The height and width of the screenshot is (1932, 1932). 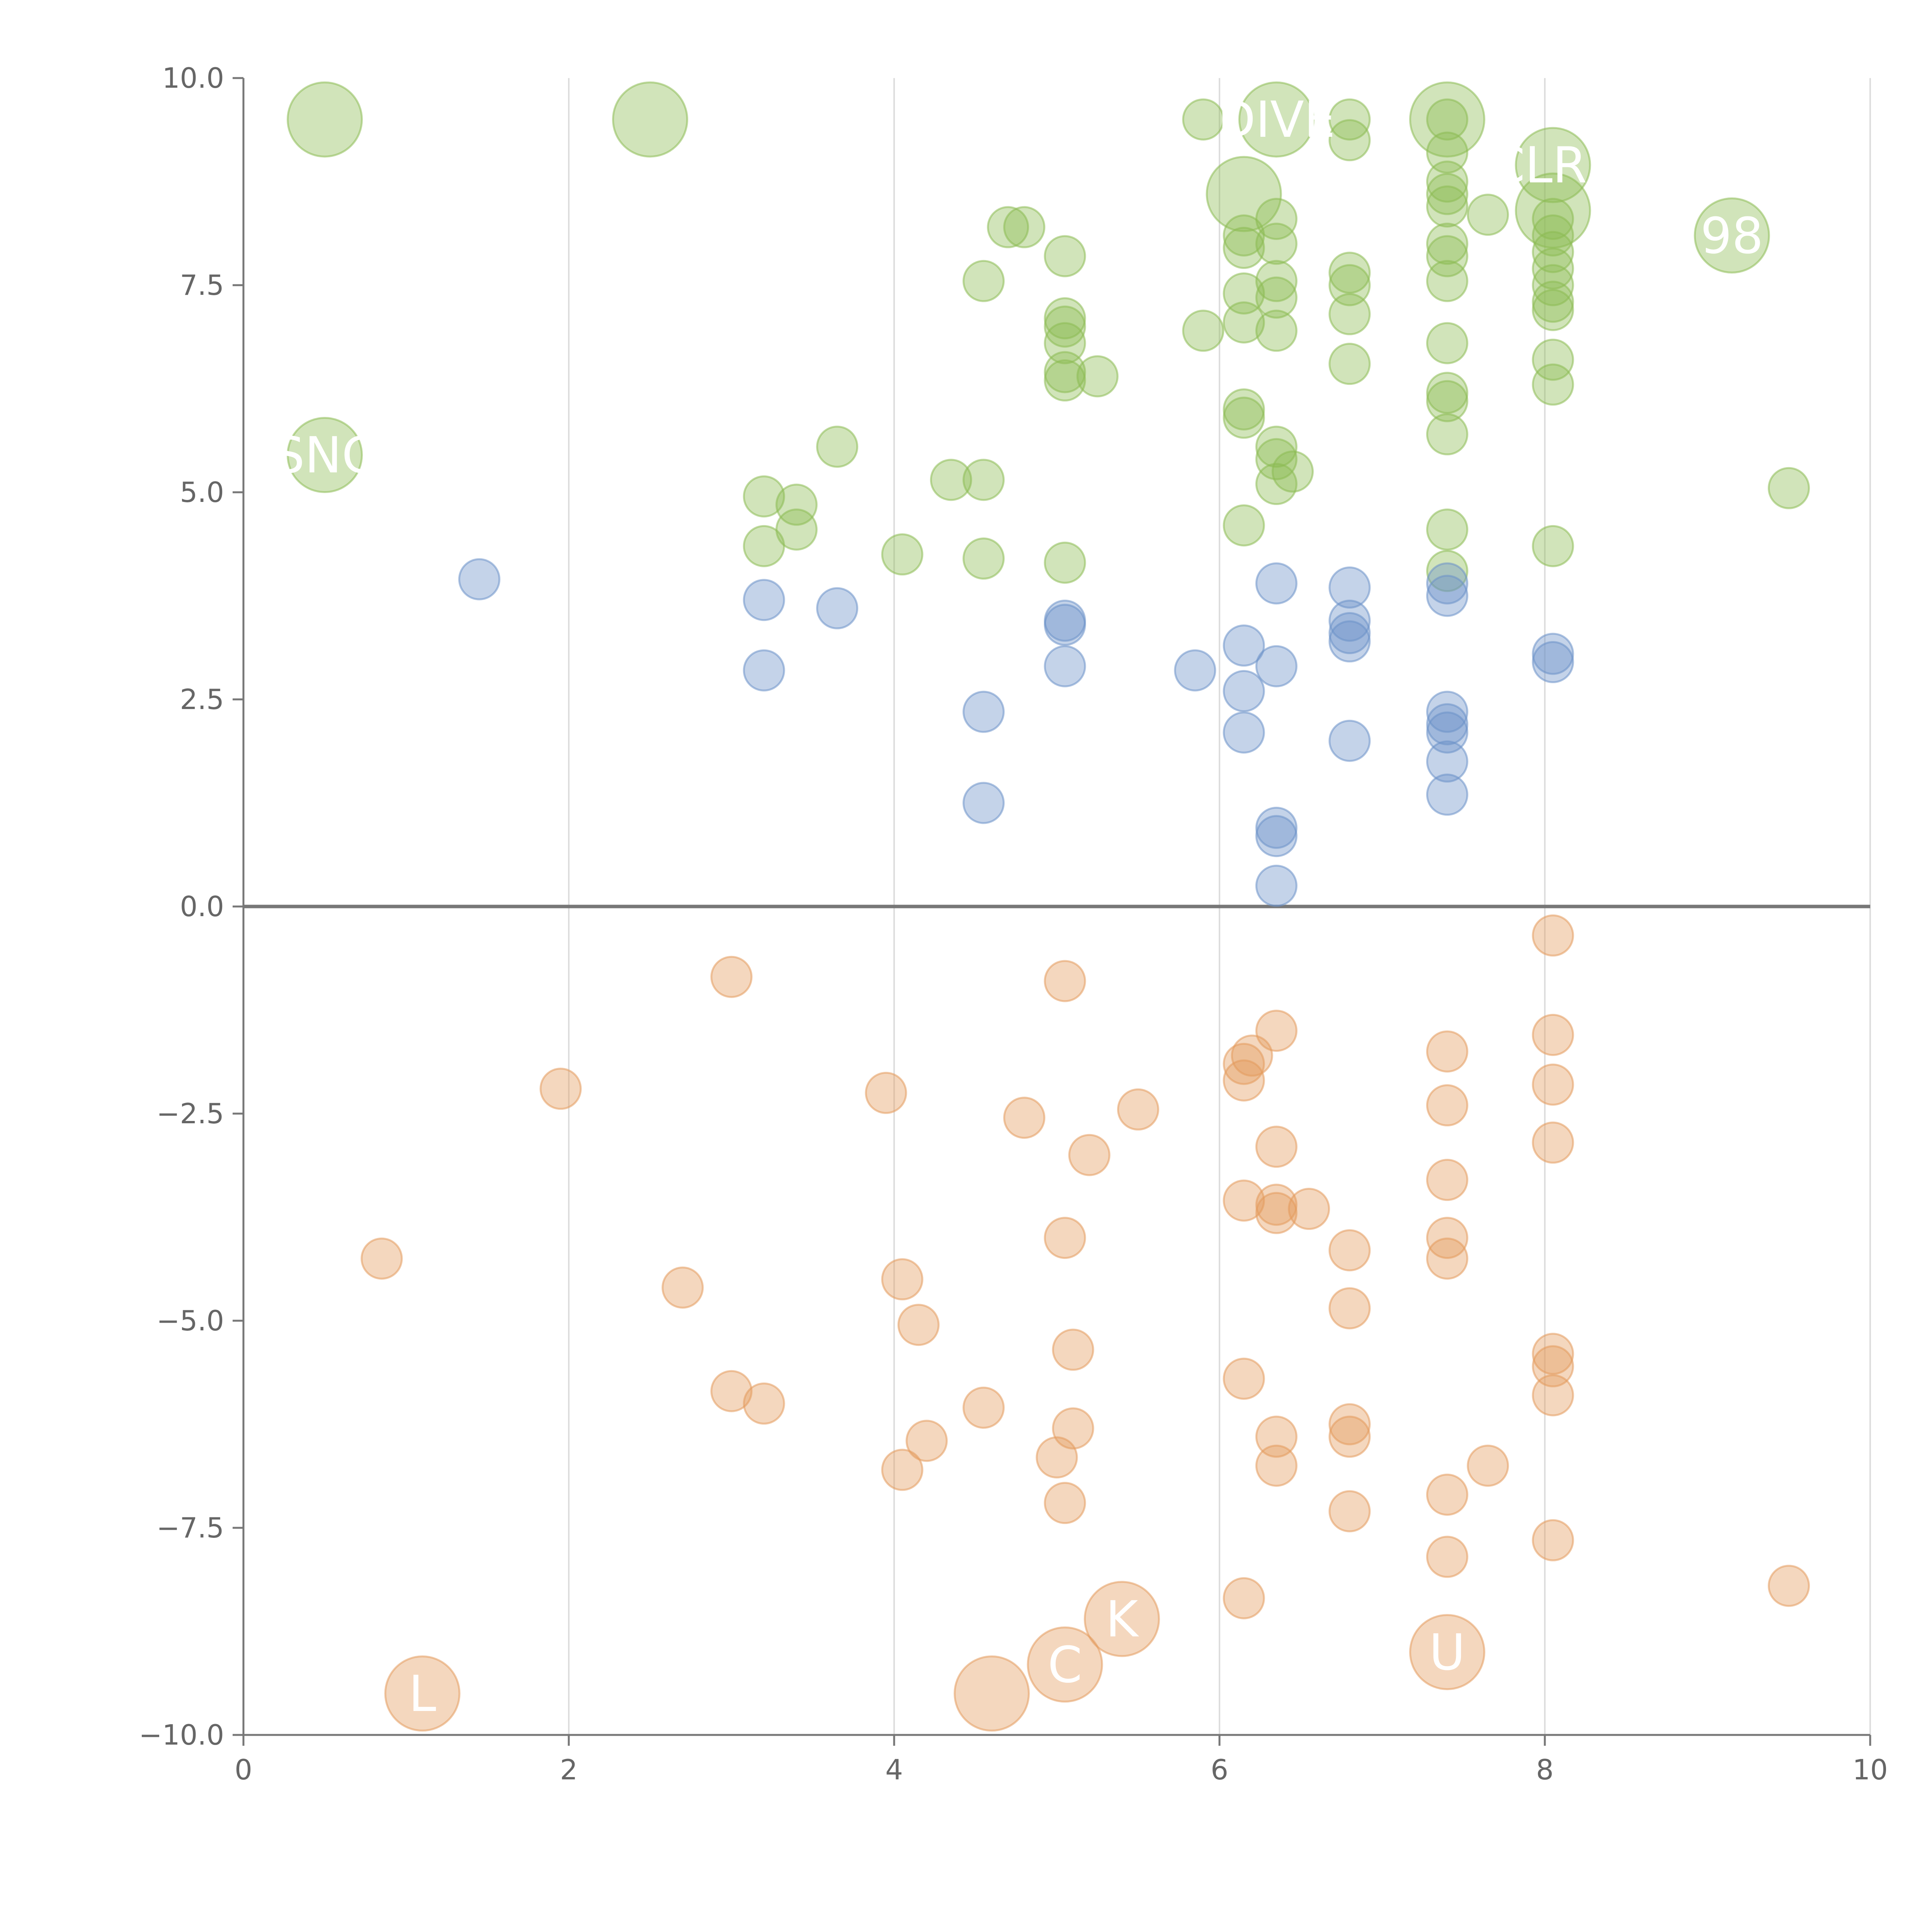 I want to click on bubble-label: C, so click(x=1065, y=1665).